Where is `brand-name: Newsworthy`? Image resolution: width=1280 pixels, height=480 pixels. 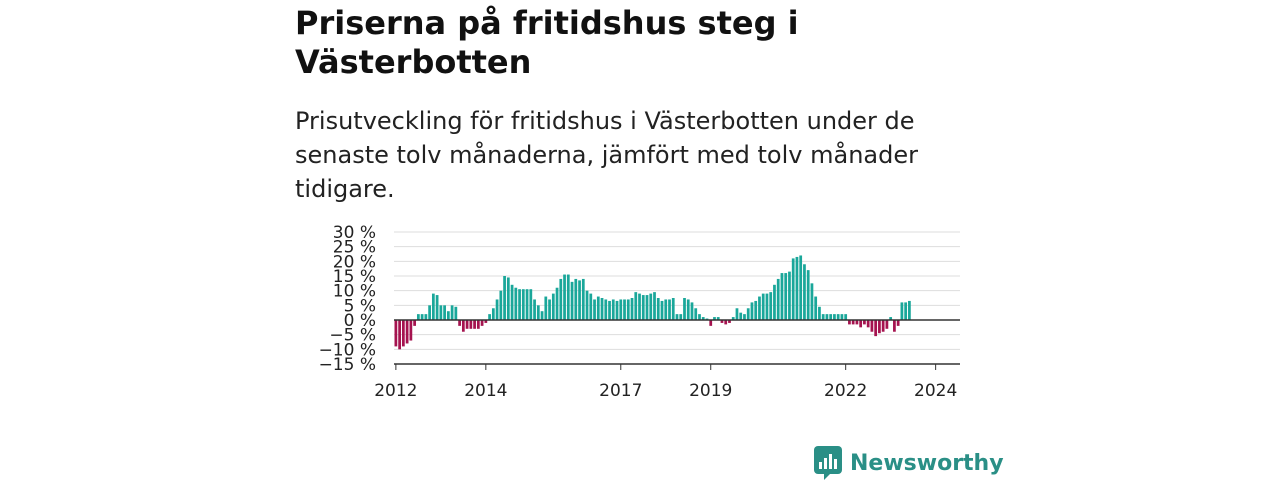 brand-name: Newsworthy is located at coordinates (927, 463).